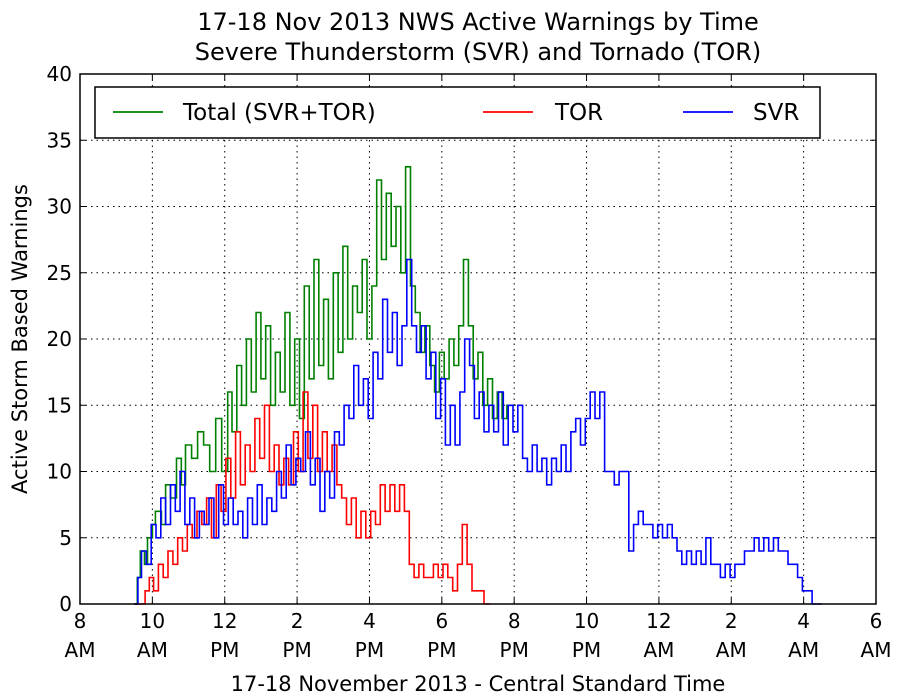  I want to click on legend-label-svr: SVR, so click(776, 113).